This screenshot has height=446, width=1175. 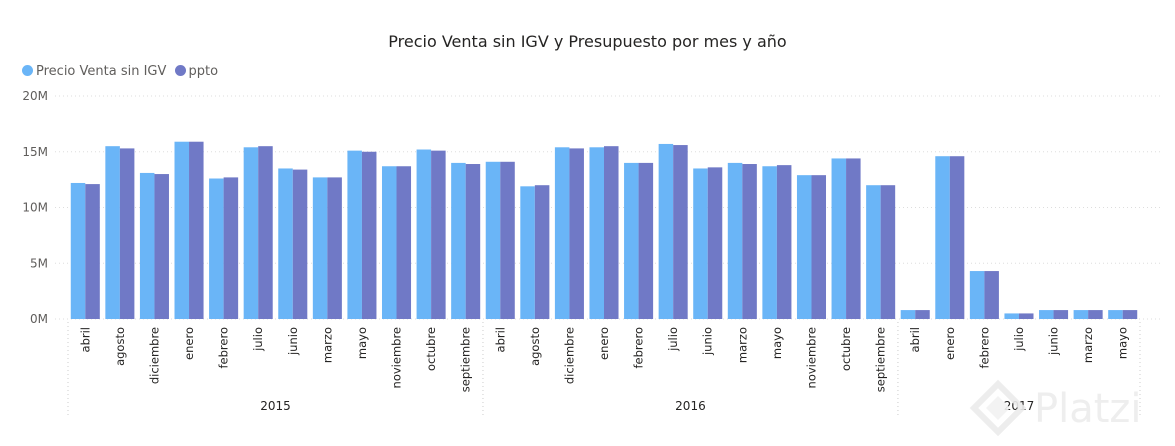 I want to click on y-tick-label: 0M, so click(x=39, y=319).